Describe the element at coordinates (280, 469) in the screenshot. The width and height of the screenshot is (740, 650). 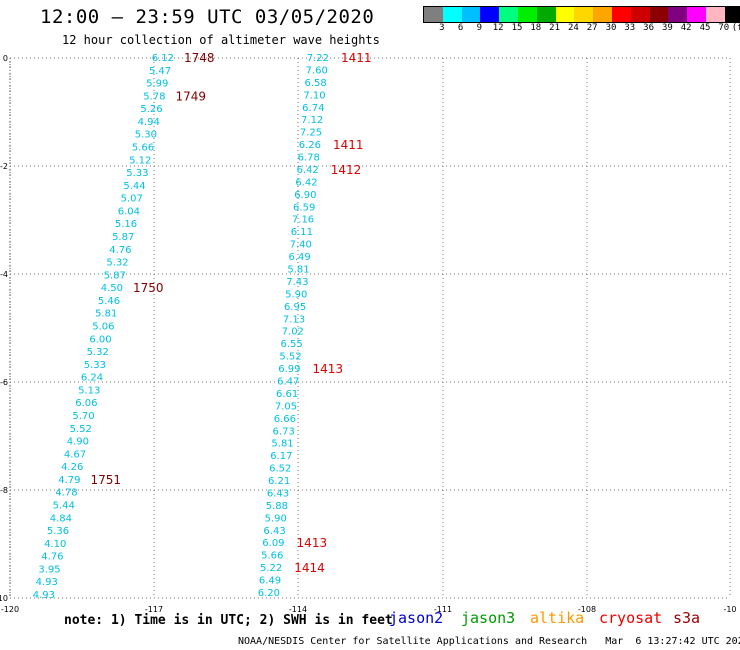
I see `wave-height-value: 6.52` at that location.